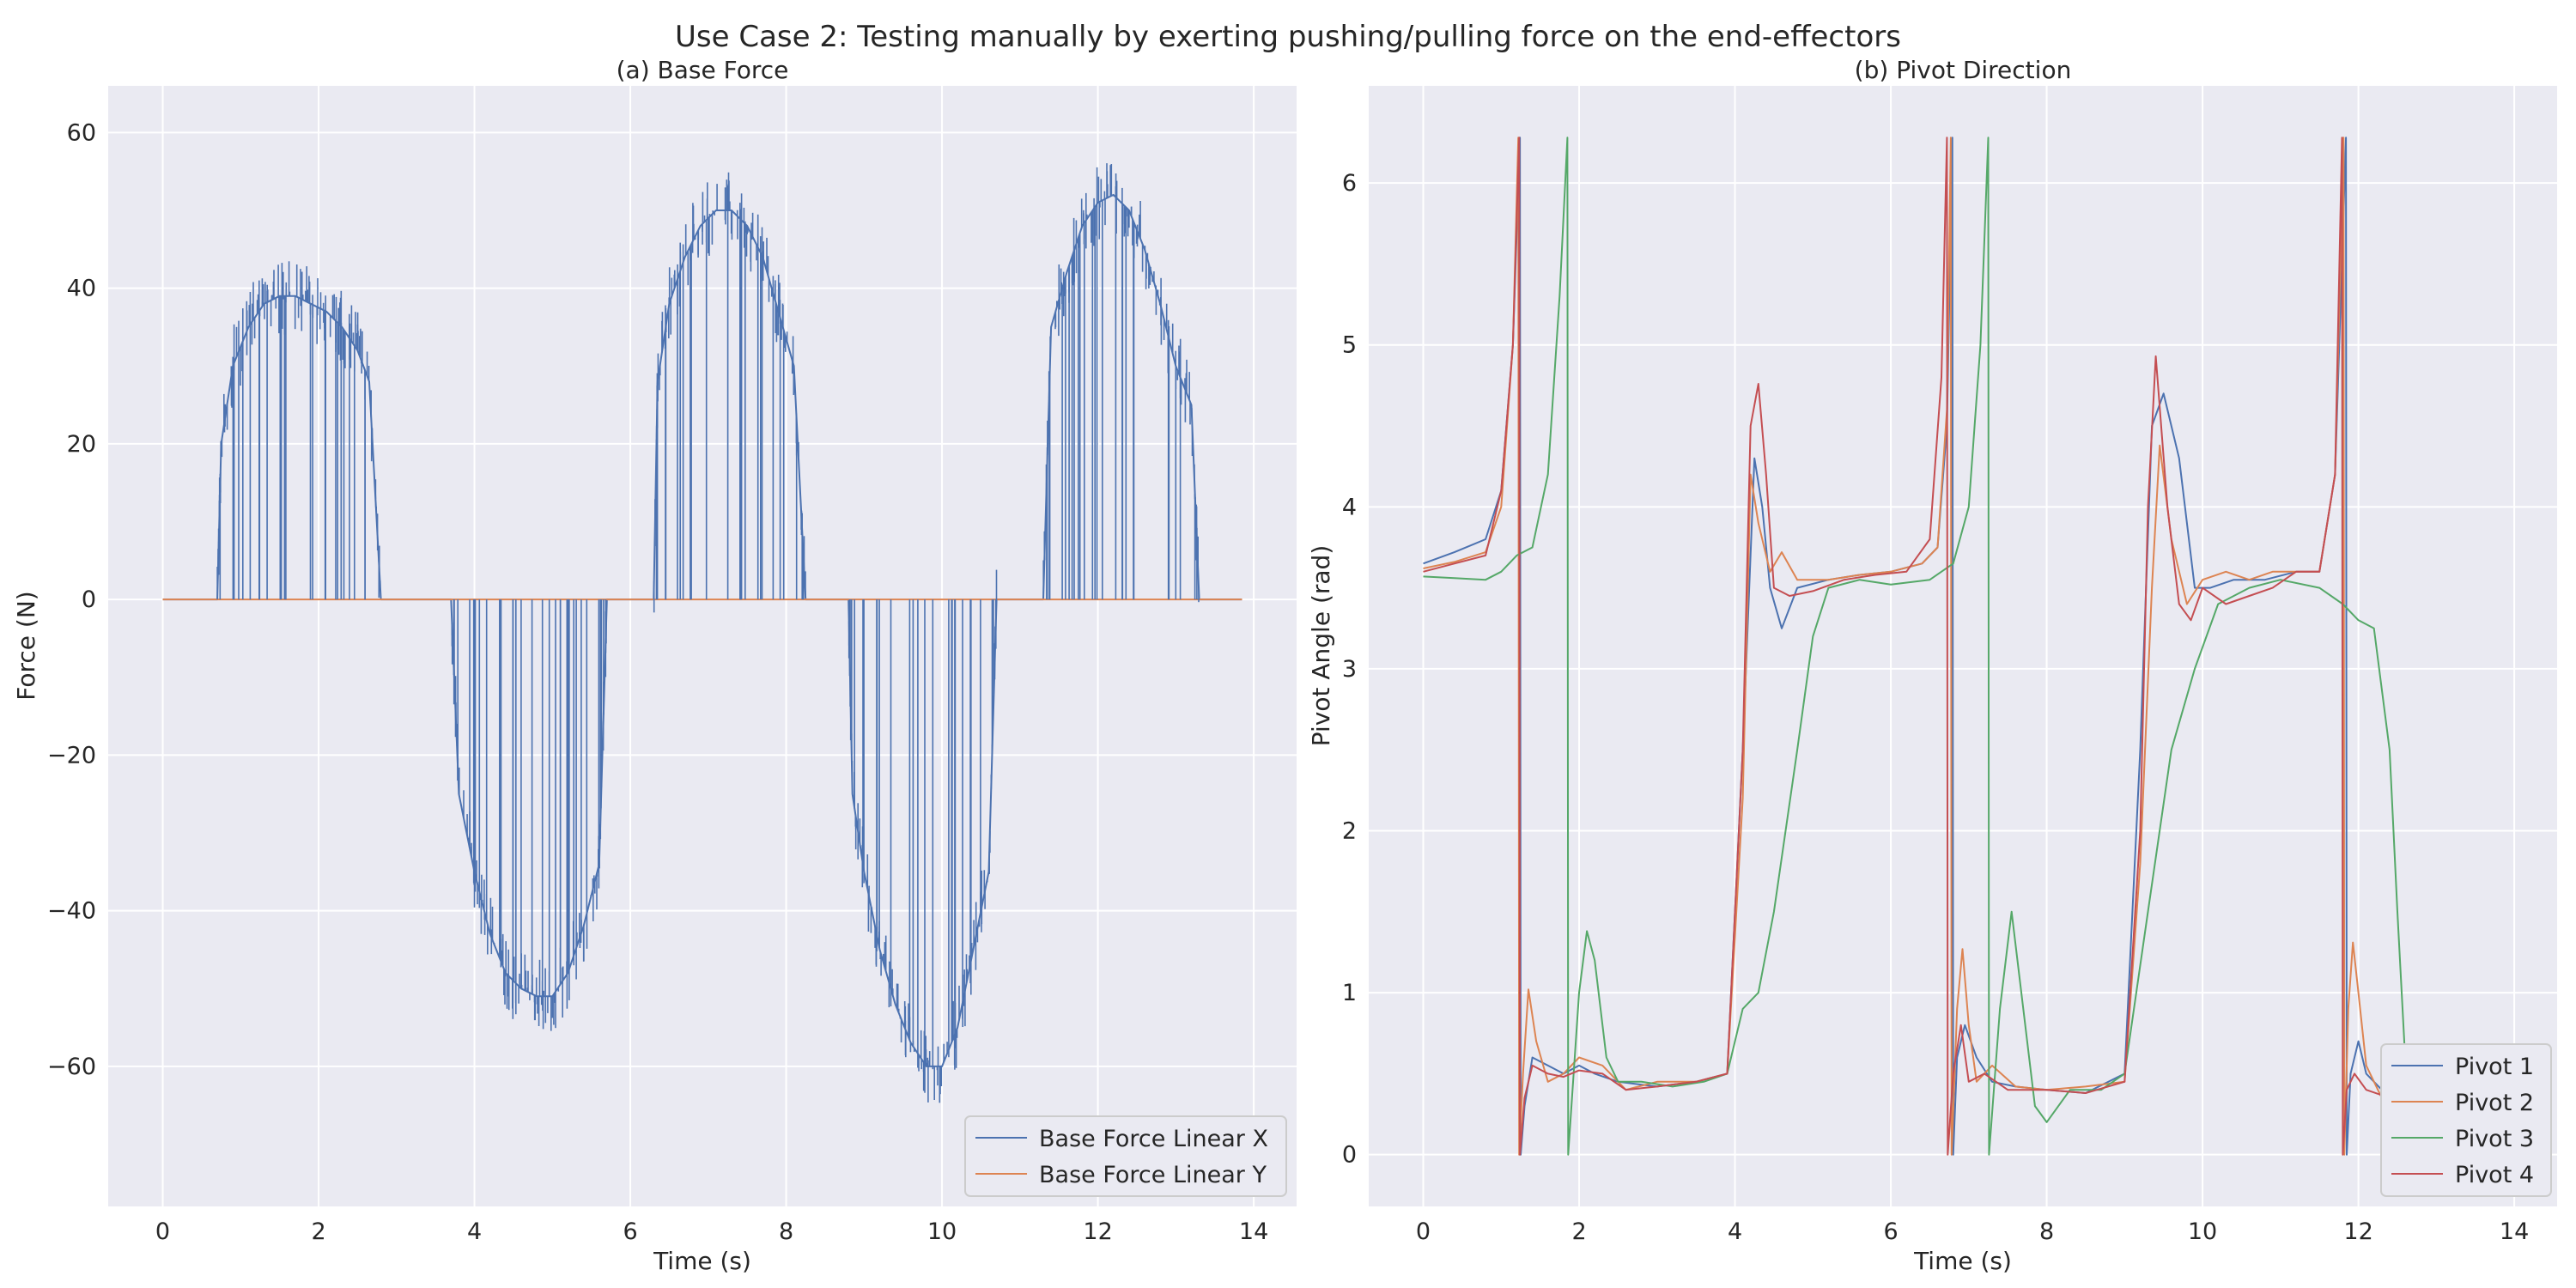  Describe the element at coordinates (1963, 70) in the screenshot. I see `panel-title-pivot-direction: (b) Pivot Direction` at that location.